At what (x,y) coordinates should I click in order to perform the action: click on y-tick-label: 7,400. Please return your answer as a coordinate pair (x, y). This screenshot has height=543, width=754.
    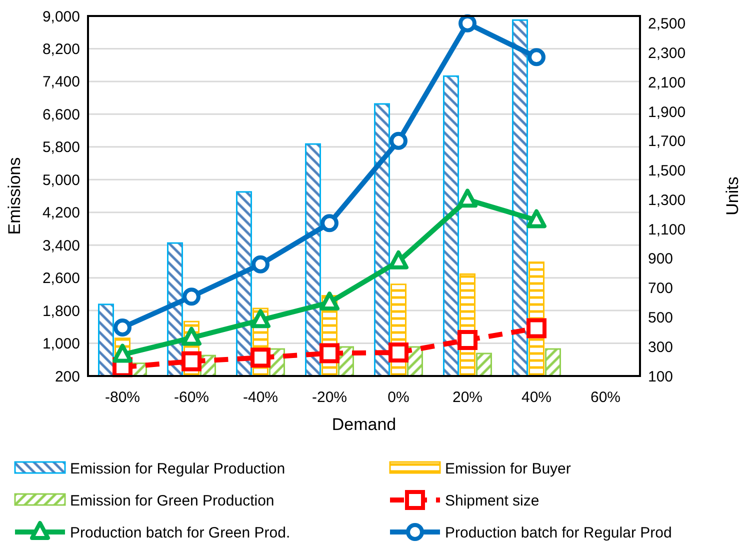
    Looking at the image, I should click on (61, 82).